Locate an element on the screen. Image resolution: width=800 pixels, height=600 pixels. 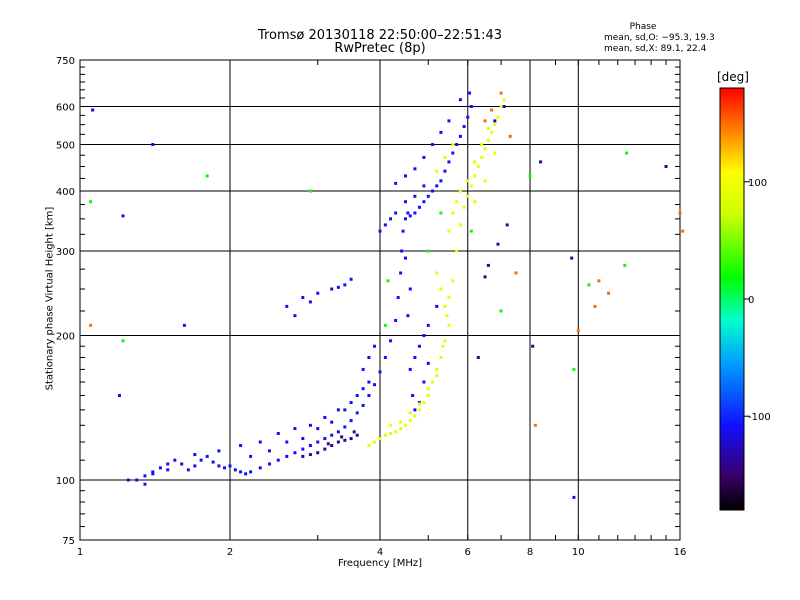
x-tick-label: 4 is located at coordinates (380, 552).